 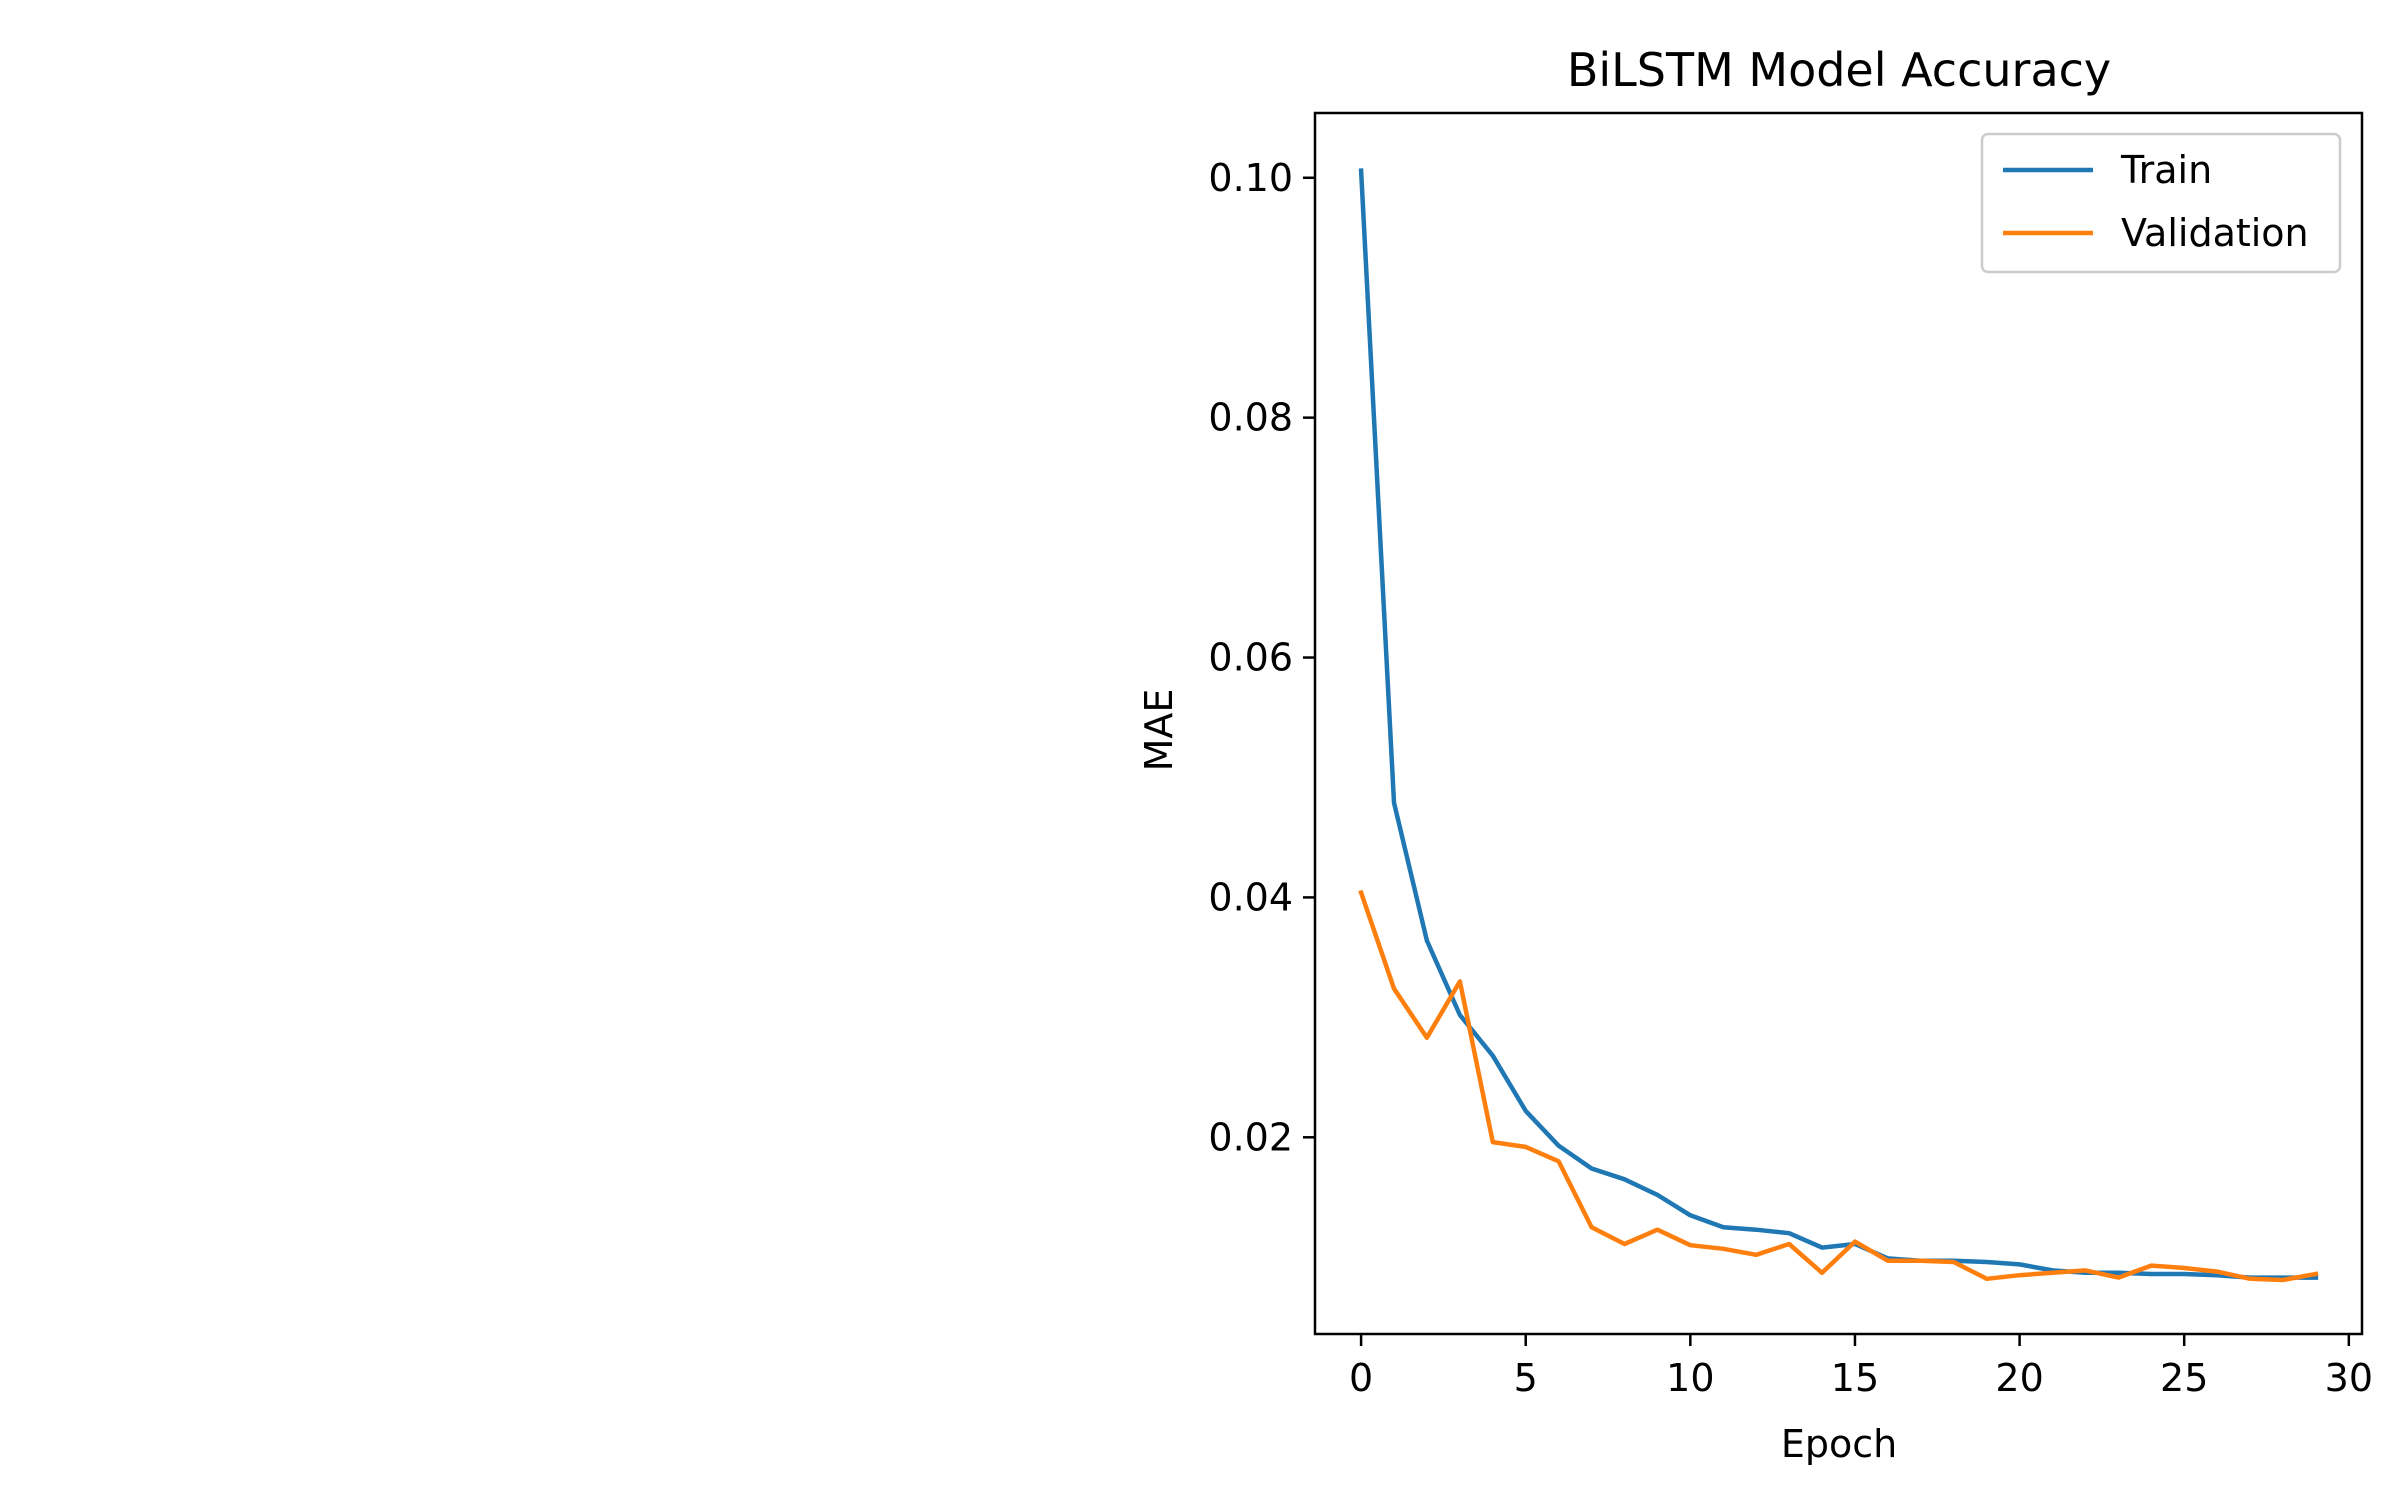 I want to click on series-line-validation, so click(x=1838, y=1086).